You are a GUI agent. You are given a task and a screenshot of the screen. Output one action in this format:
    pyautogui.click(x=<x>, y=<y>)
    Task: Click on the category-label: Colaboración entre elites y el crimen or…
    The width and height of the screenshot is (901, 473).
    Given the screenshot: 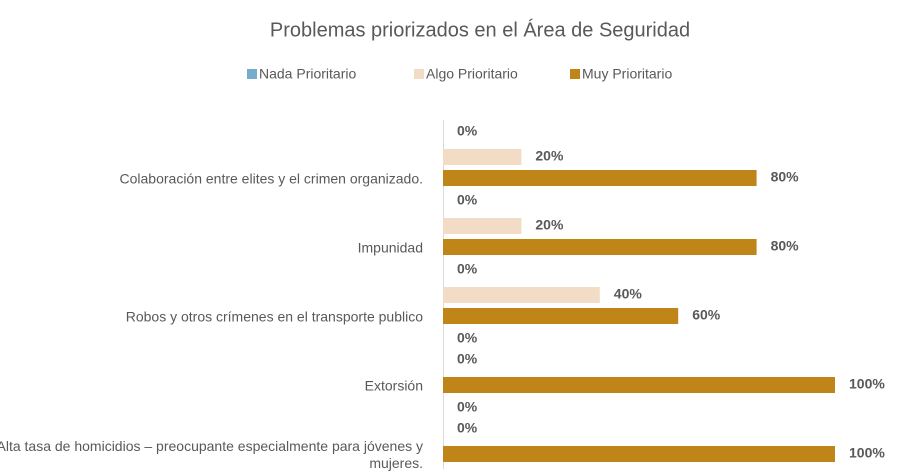 What is the action you would take?
    pyautogui.click(x=271, y=178)
    